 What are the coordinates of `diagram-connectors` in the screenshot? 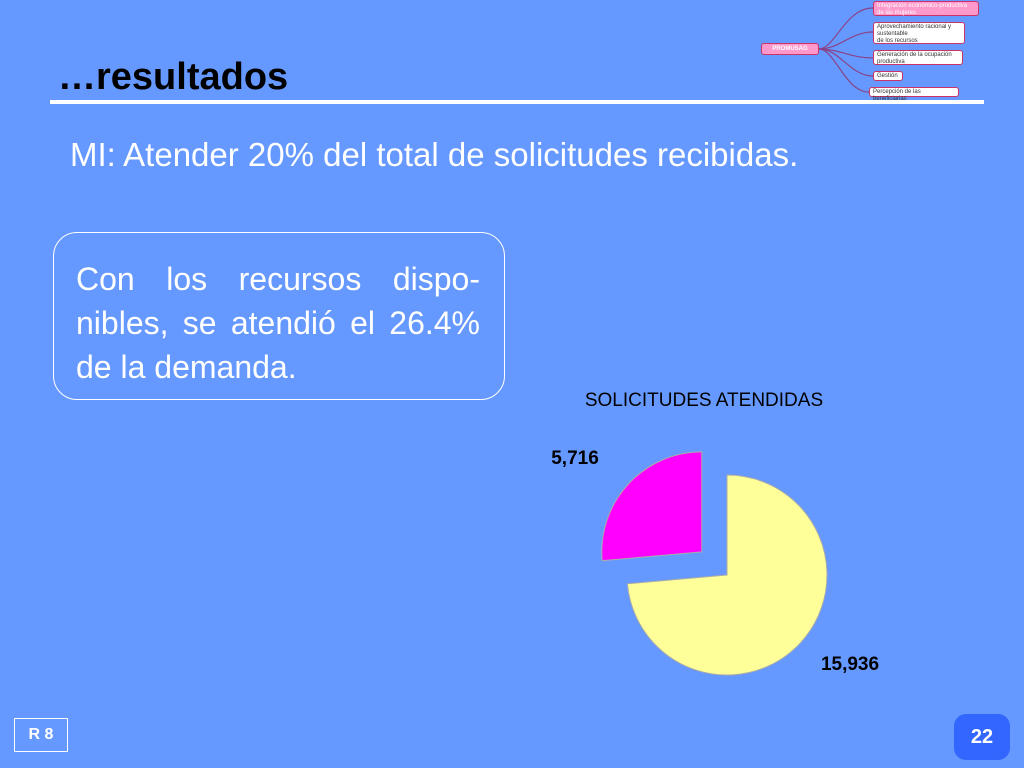 It's located at (846, 50).